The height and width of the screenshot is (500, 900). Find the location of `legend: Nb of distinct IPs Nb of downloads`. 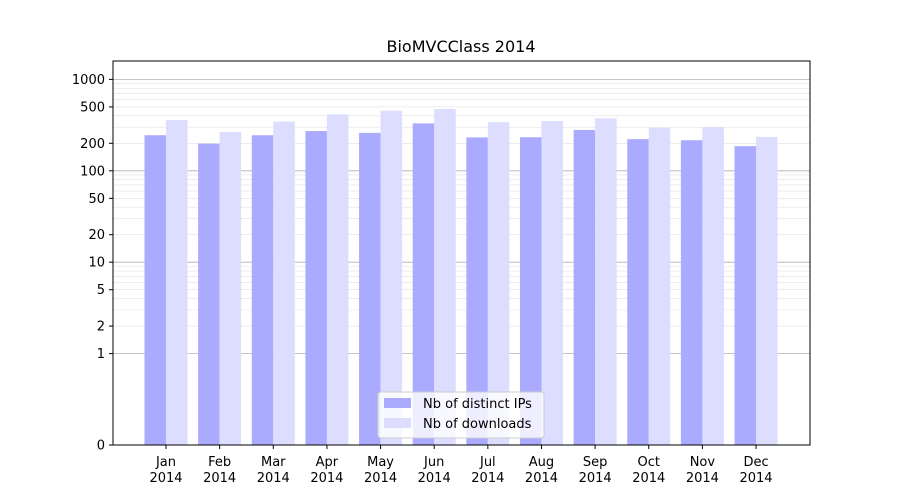

legend: Nb of distinct IPs Nb of downloads is located at coordinates (461, 415).